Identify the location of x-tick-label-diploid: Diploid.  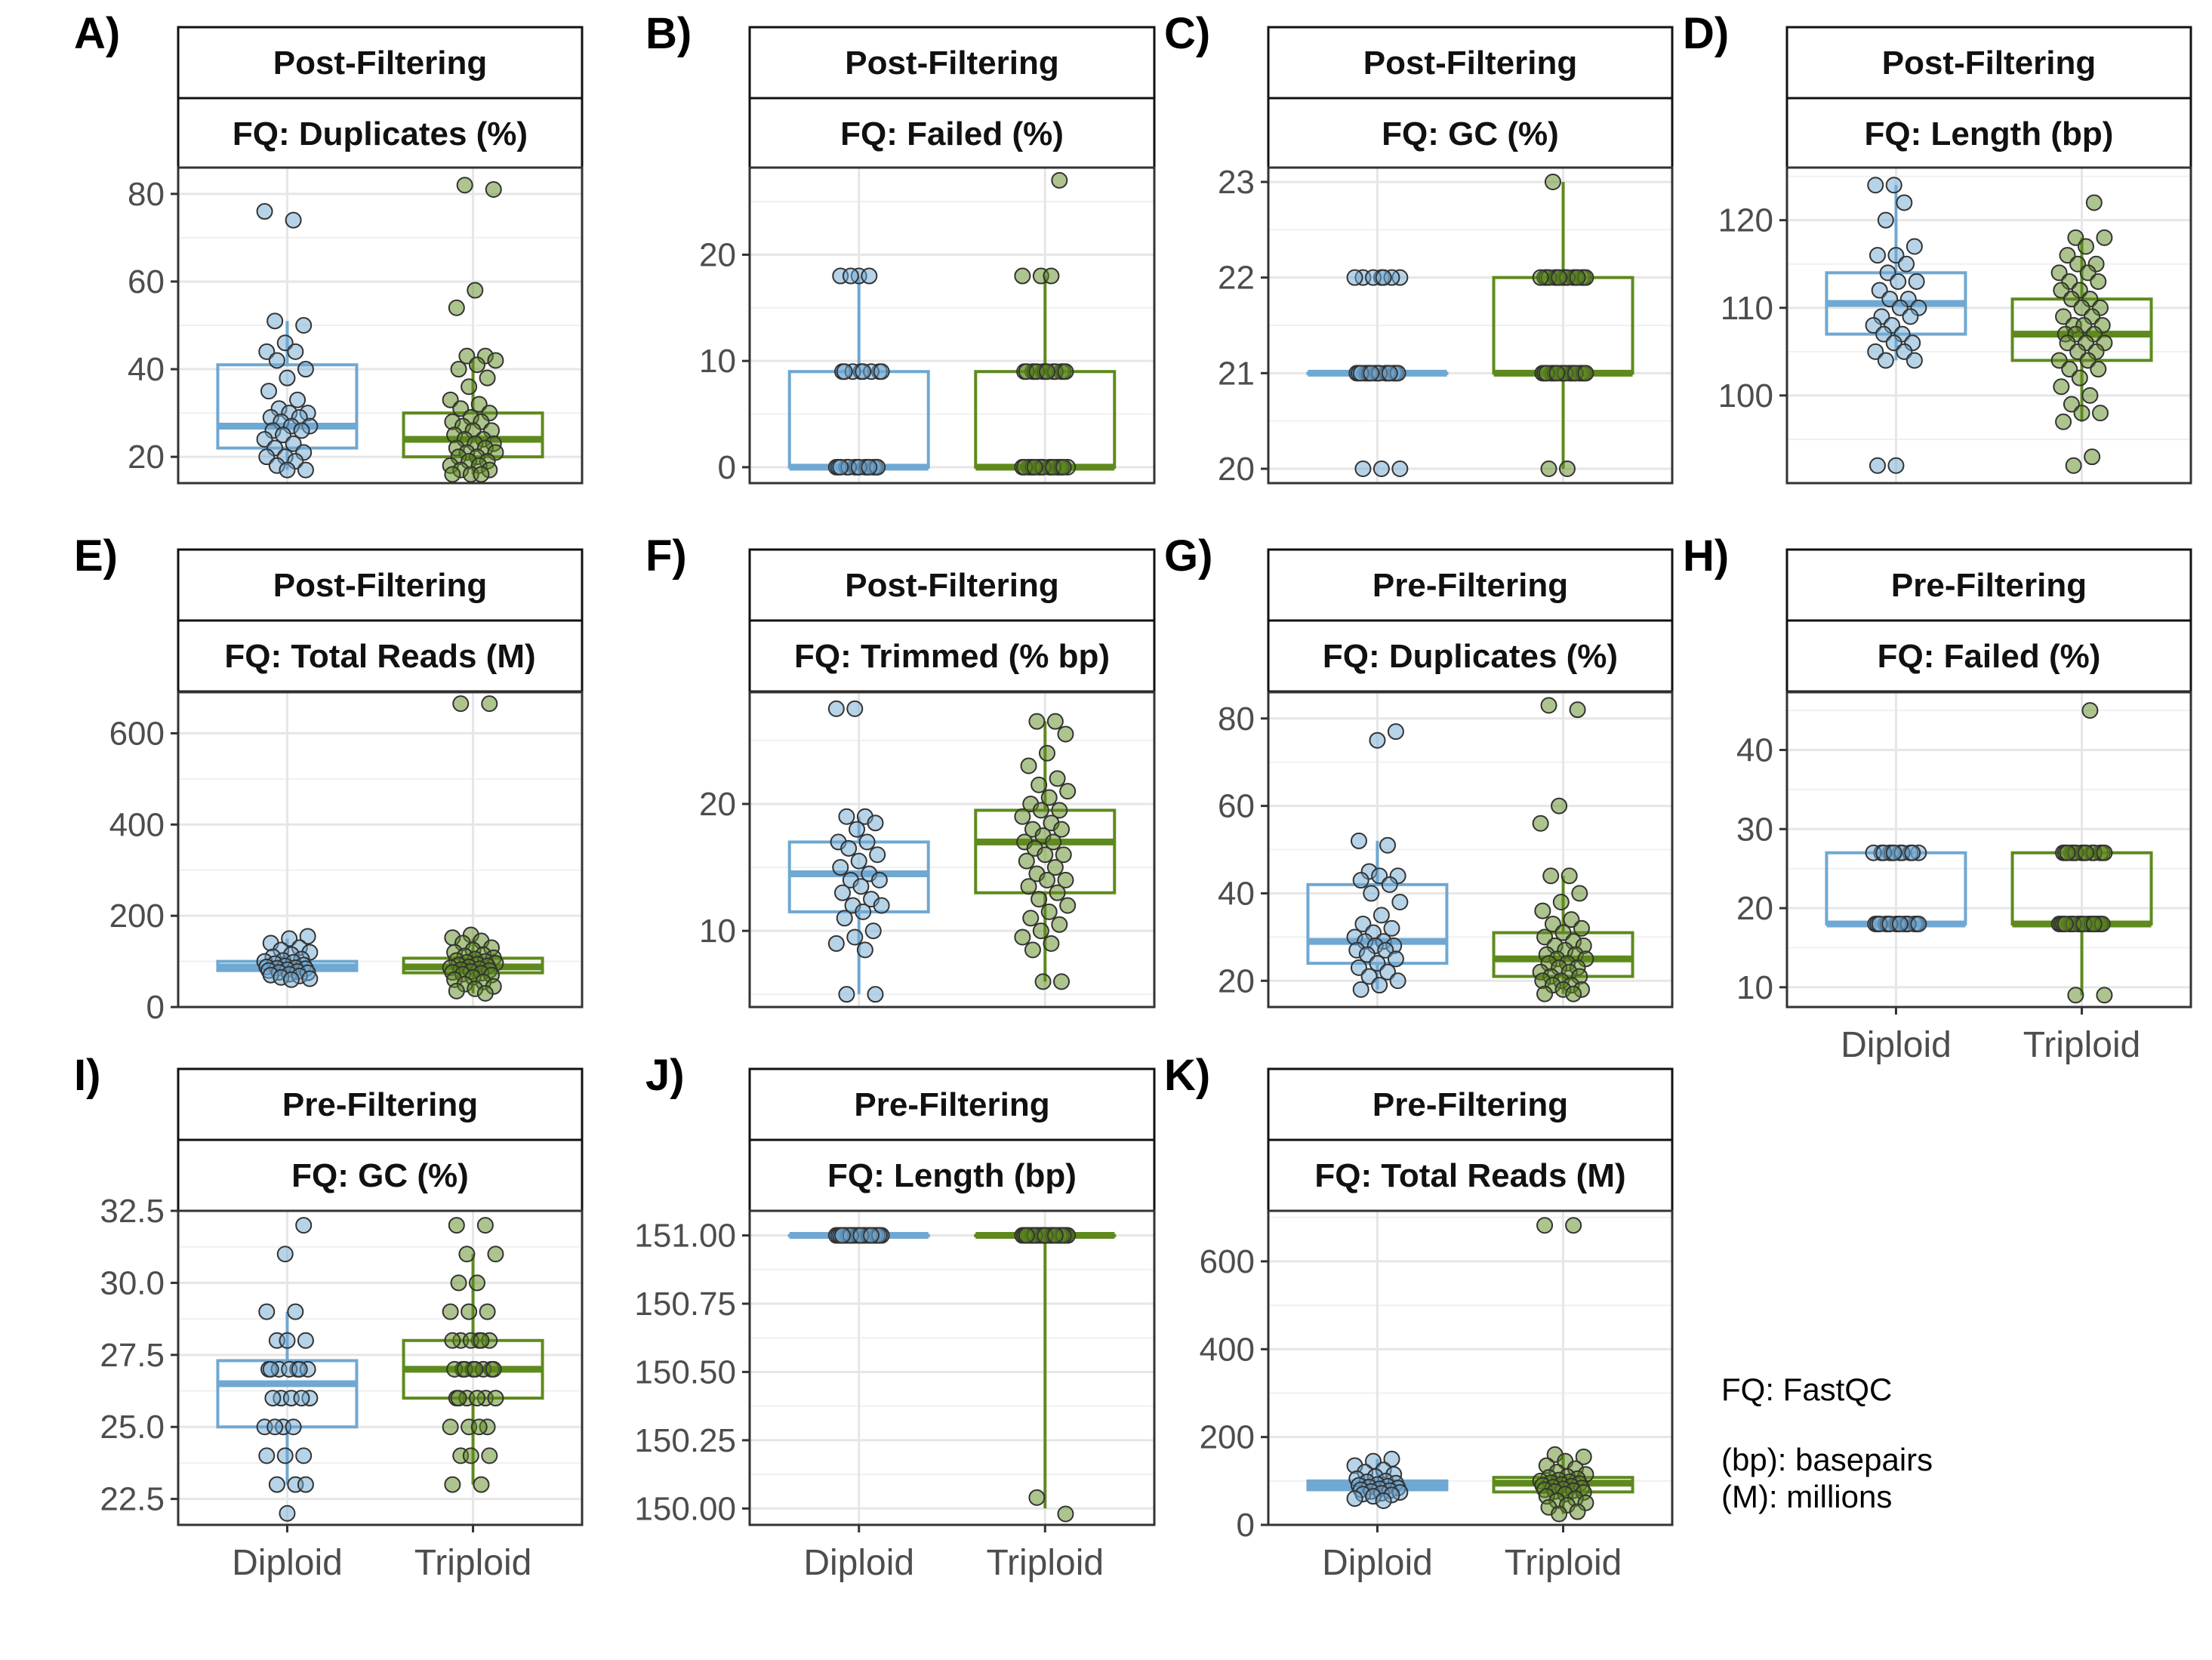
(287, 1563).